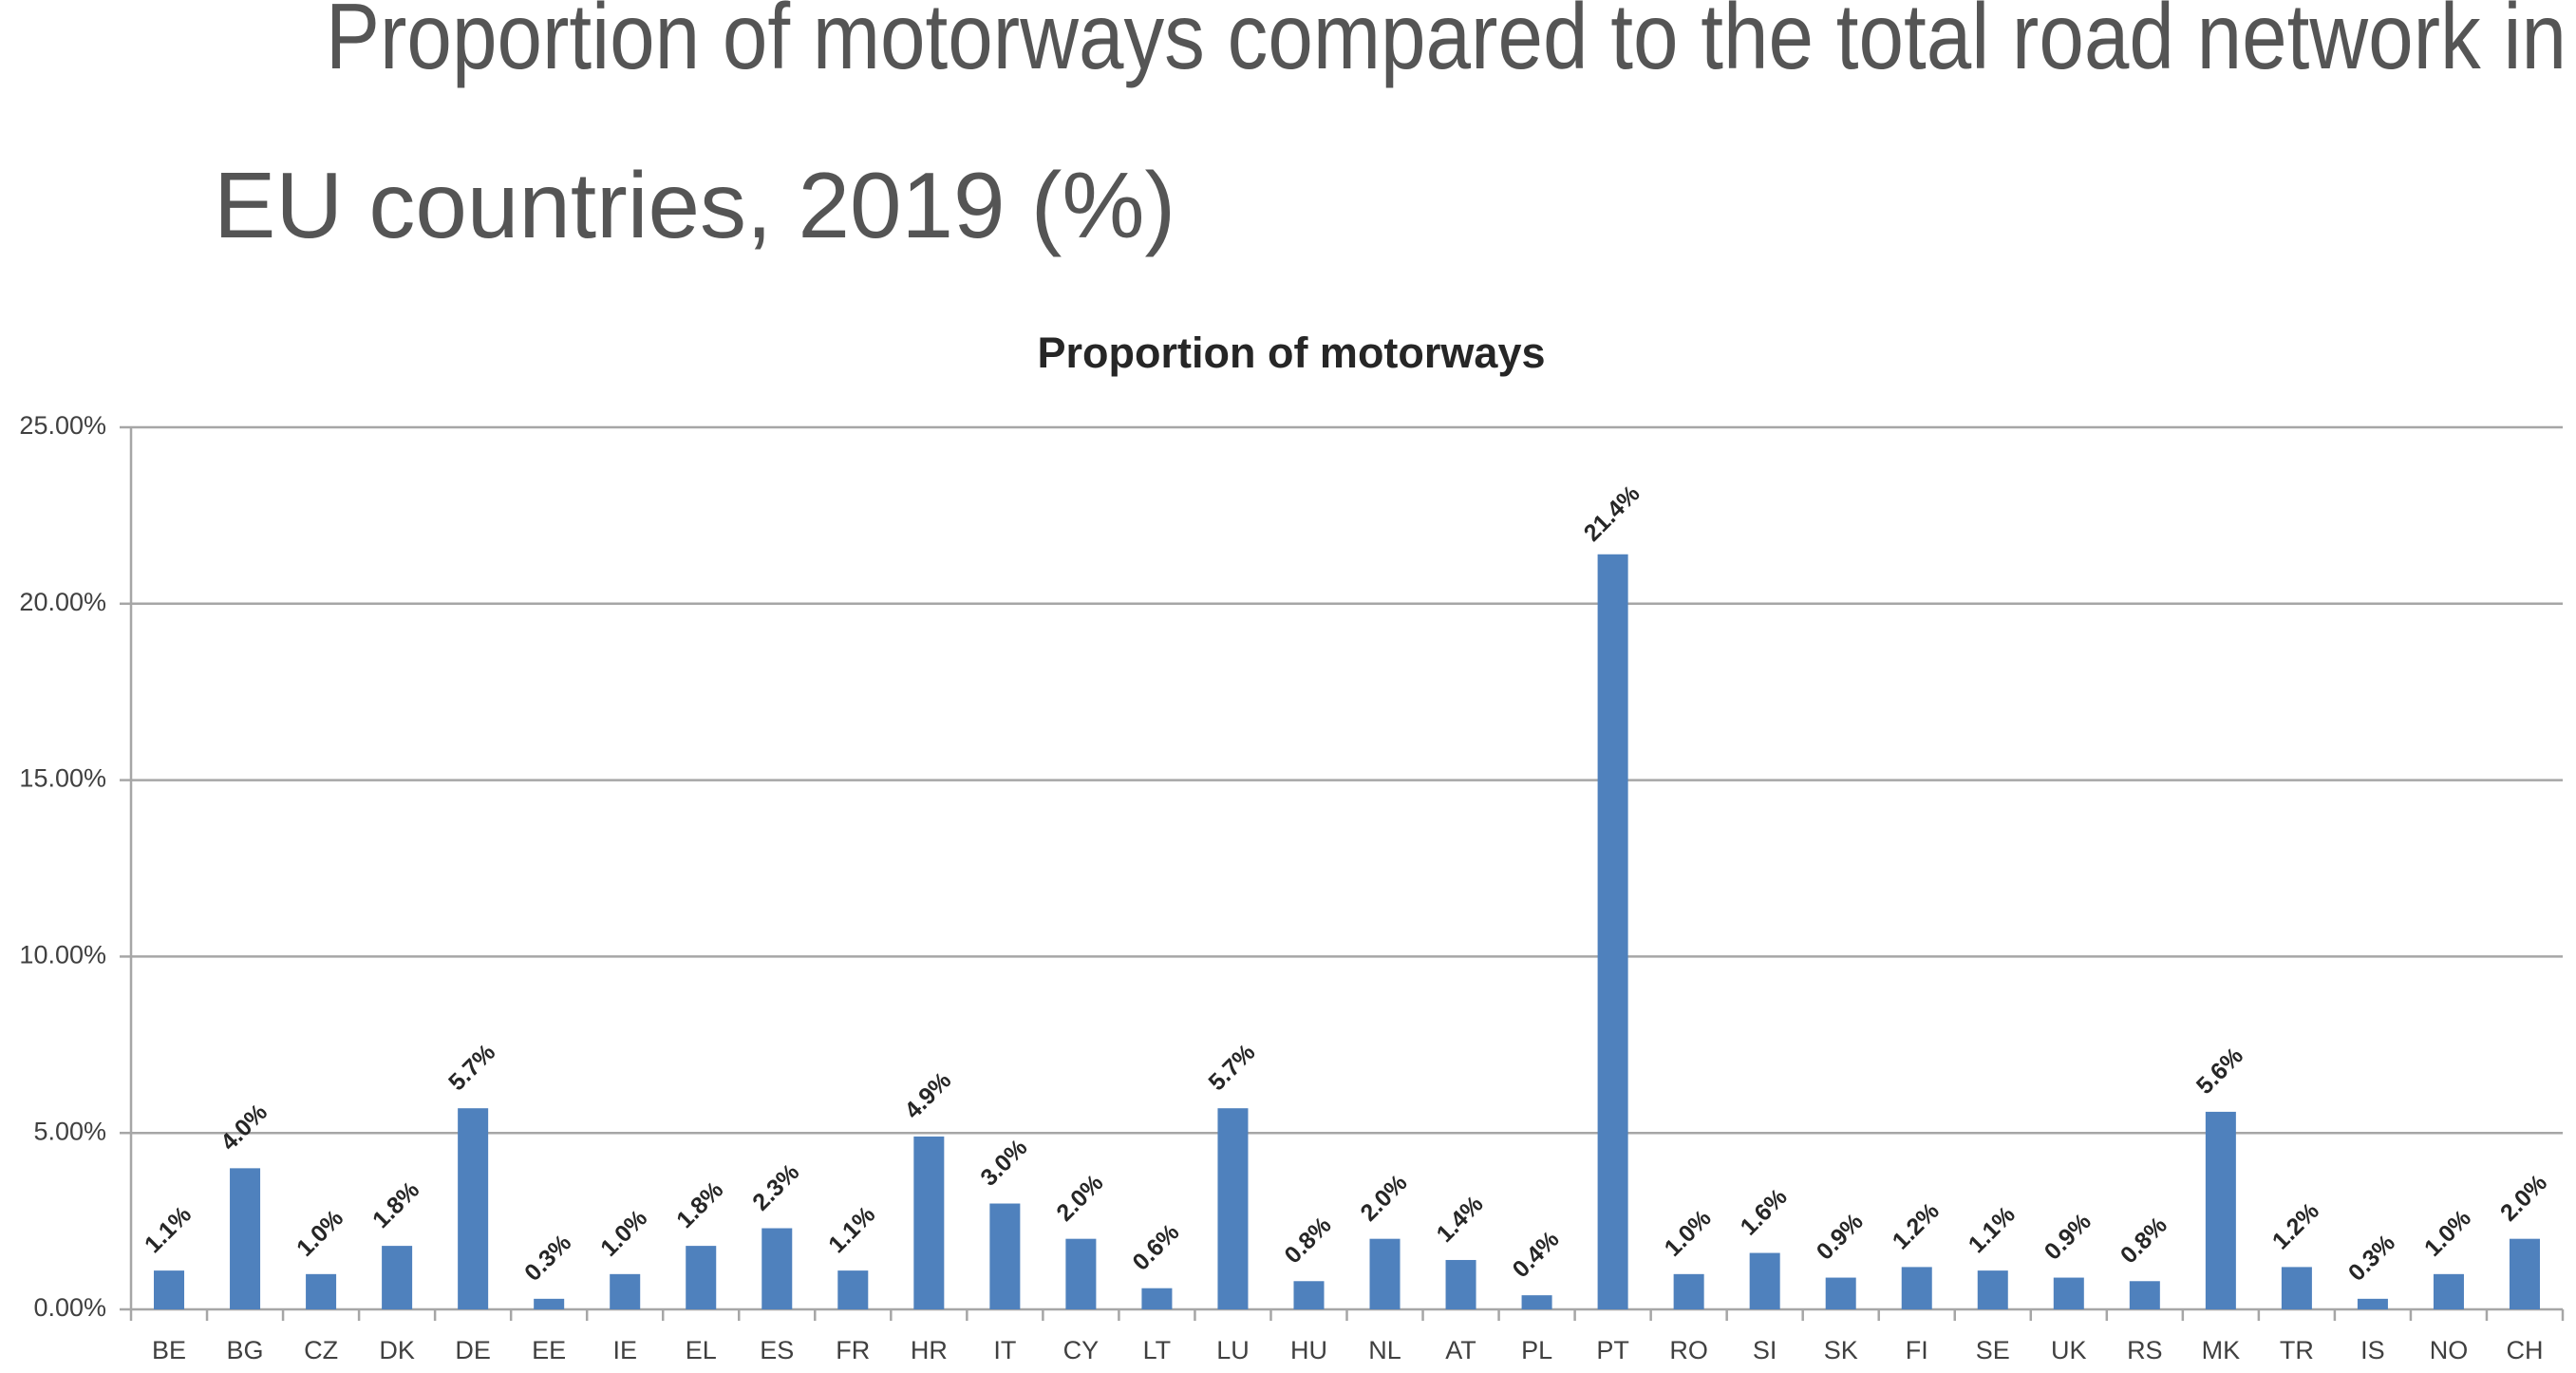 The image size is (2576, 1373). I want to click on y-tick-label: 0.00%, so click(69, 1307).